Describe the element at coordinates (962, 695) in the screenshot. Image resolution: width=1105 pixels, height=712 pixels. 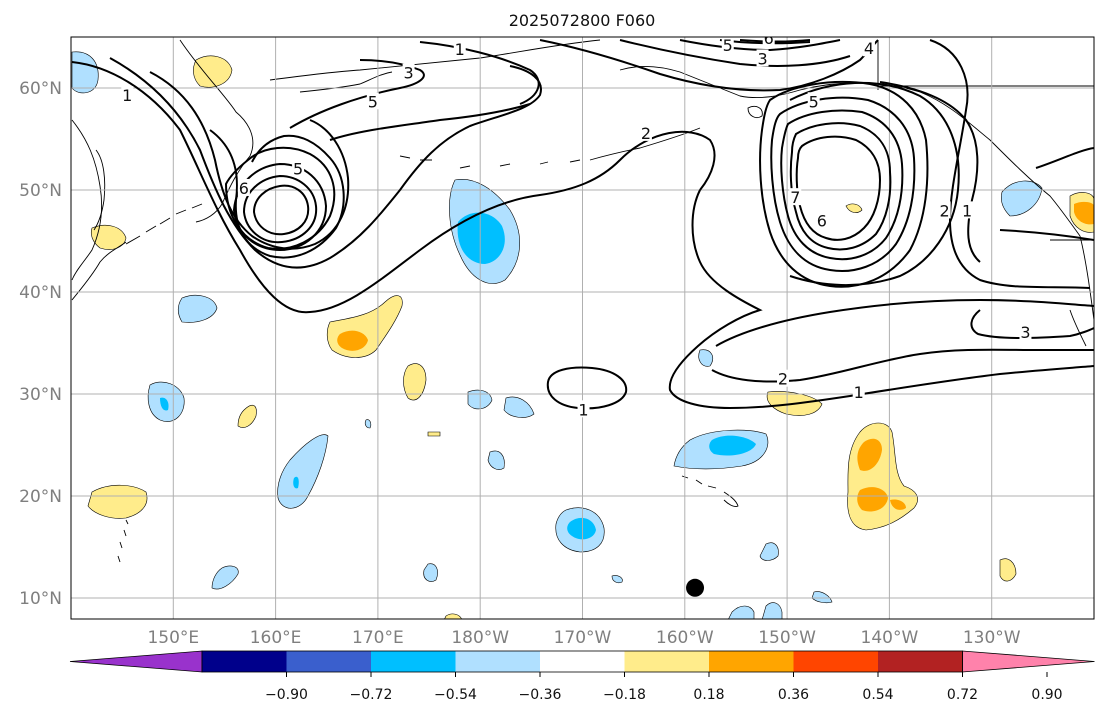
I see `colorbar-tick-label: 0.72` at that location.